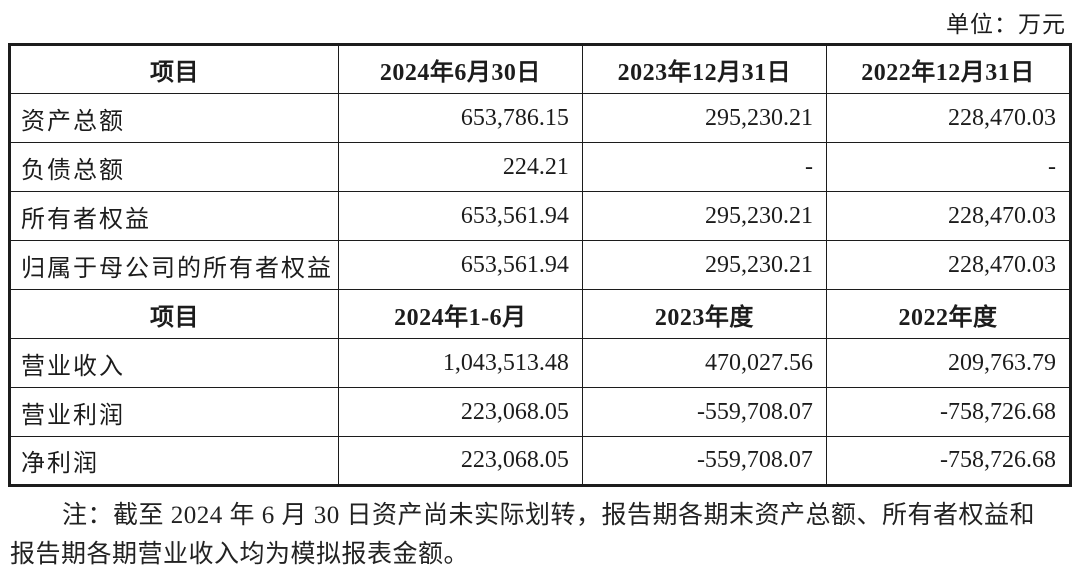 This screenshot has width=1080, height=576. Describe the element at coordinates (174, 461) in the screenshot. I see `row-label: 净利润` at that location.